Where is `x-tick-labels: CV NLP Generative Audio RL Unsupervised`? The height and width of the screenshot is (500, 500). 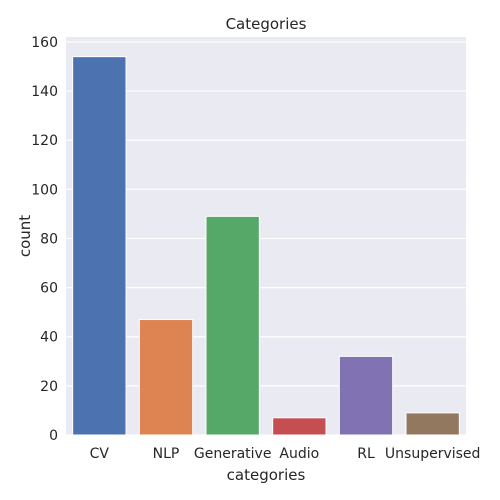 x-tick-labels: CV NLP Generative Audio RL Unsupervised is located at coordinates (285, 454).